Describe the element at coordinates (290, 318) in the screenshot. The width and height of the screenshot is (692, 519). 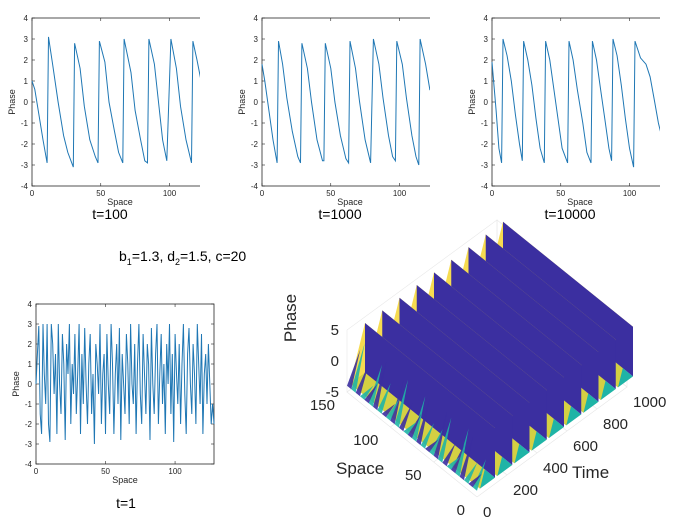
I see `phase-axis-label: Phase` at that location.